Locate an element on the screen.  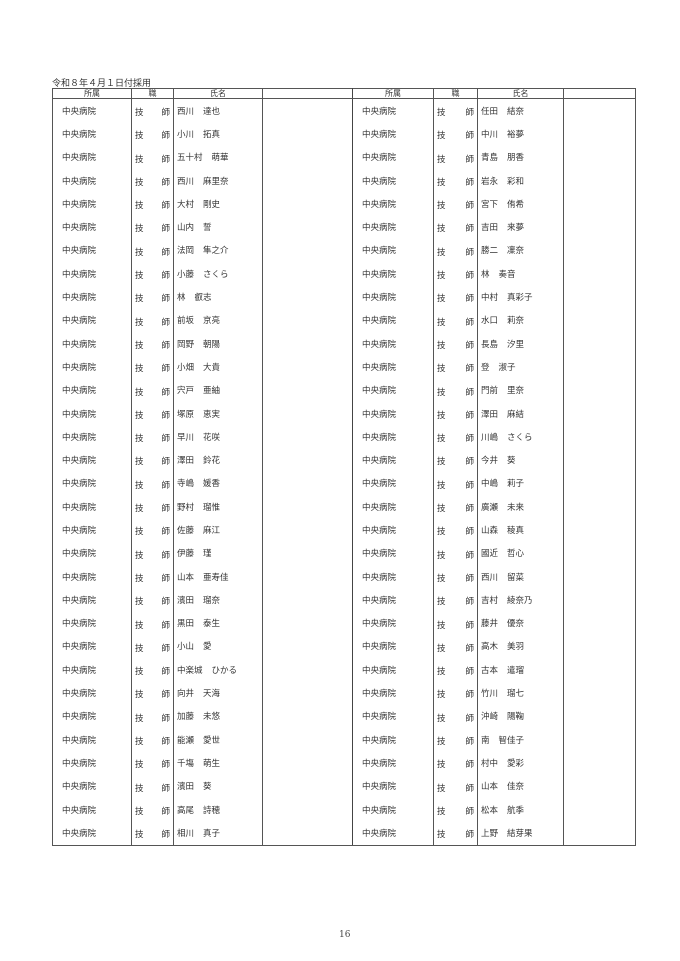
family-name: 任田 is located at coordinates (490, 111).